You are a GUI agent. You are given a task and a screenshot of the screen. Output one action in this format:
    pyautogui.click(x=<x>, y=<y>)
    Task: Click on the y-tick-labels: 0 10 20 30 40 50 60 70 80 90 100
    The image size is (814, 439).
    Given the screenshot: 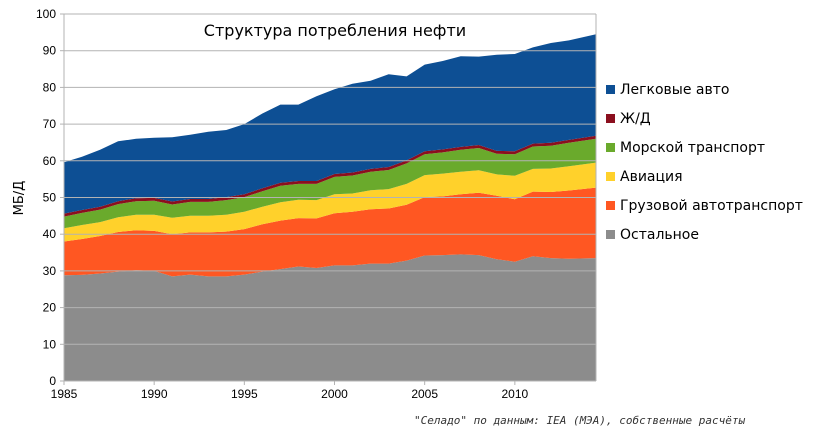 What is the action you would take?
    pyautogui.click(x=46, y=197)
    